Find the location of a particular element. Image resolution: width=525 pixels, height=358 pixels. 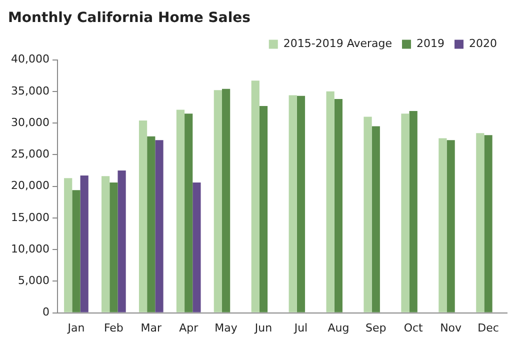

y-tick-label: 10,000 is located at coordinates (30, 249).